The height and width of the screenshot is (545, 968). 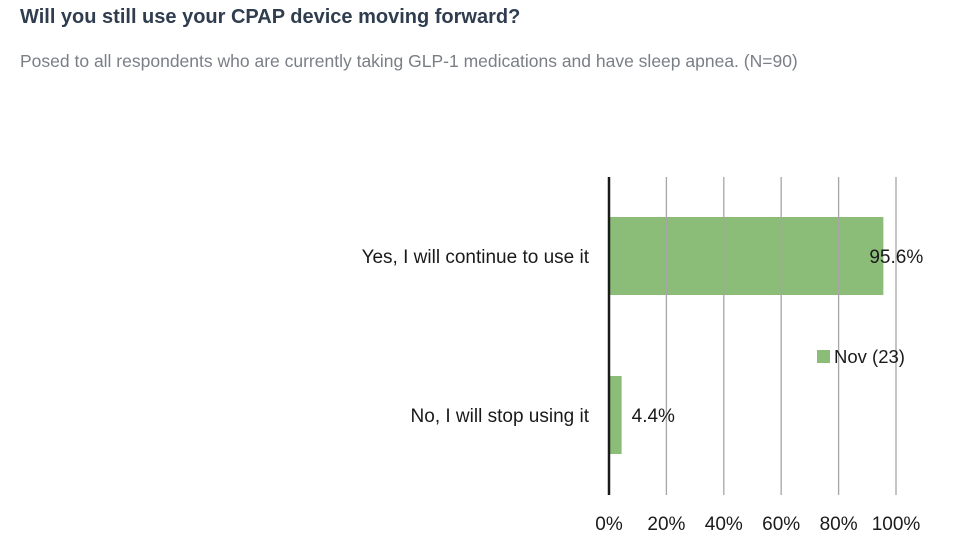 What do you see at coordinates (666, 524) in the screenshot?
I see `x-tick-label-1: 20%` at bounding box center [666, 524].